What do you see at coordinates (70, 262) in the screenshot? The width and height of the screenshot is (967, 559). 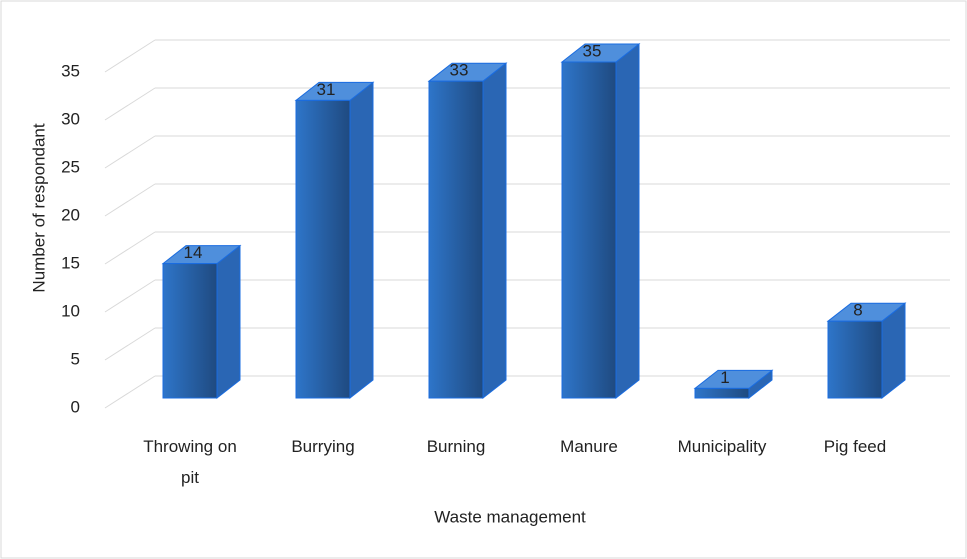 I see `y-tick-label: 15` at bounding box center [70, 262].